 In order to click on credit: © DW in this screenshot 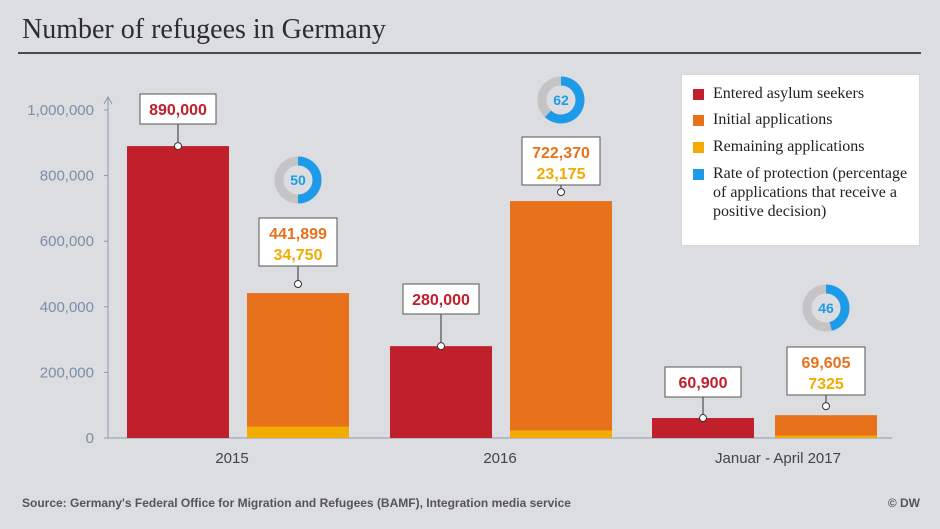, I will do `click(903, 503)`.